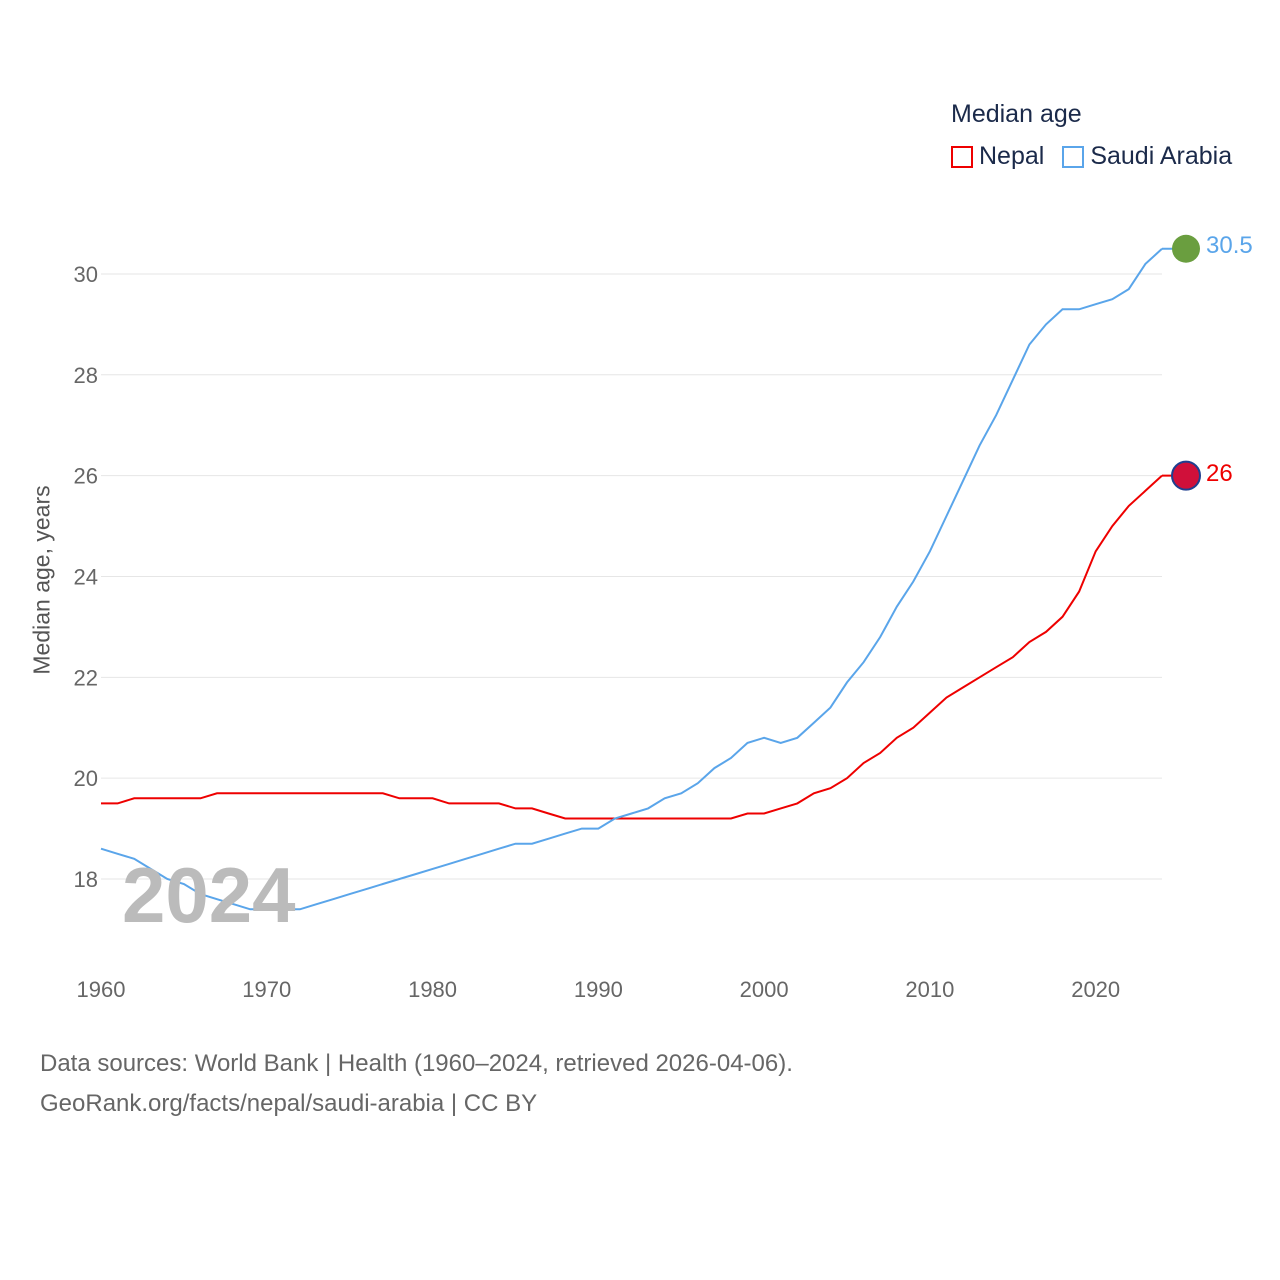  What do you see at coordinates (209, 895) in the screenshot?
I see `year-annotation: 2024` at bounding box center [209, 895].